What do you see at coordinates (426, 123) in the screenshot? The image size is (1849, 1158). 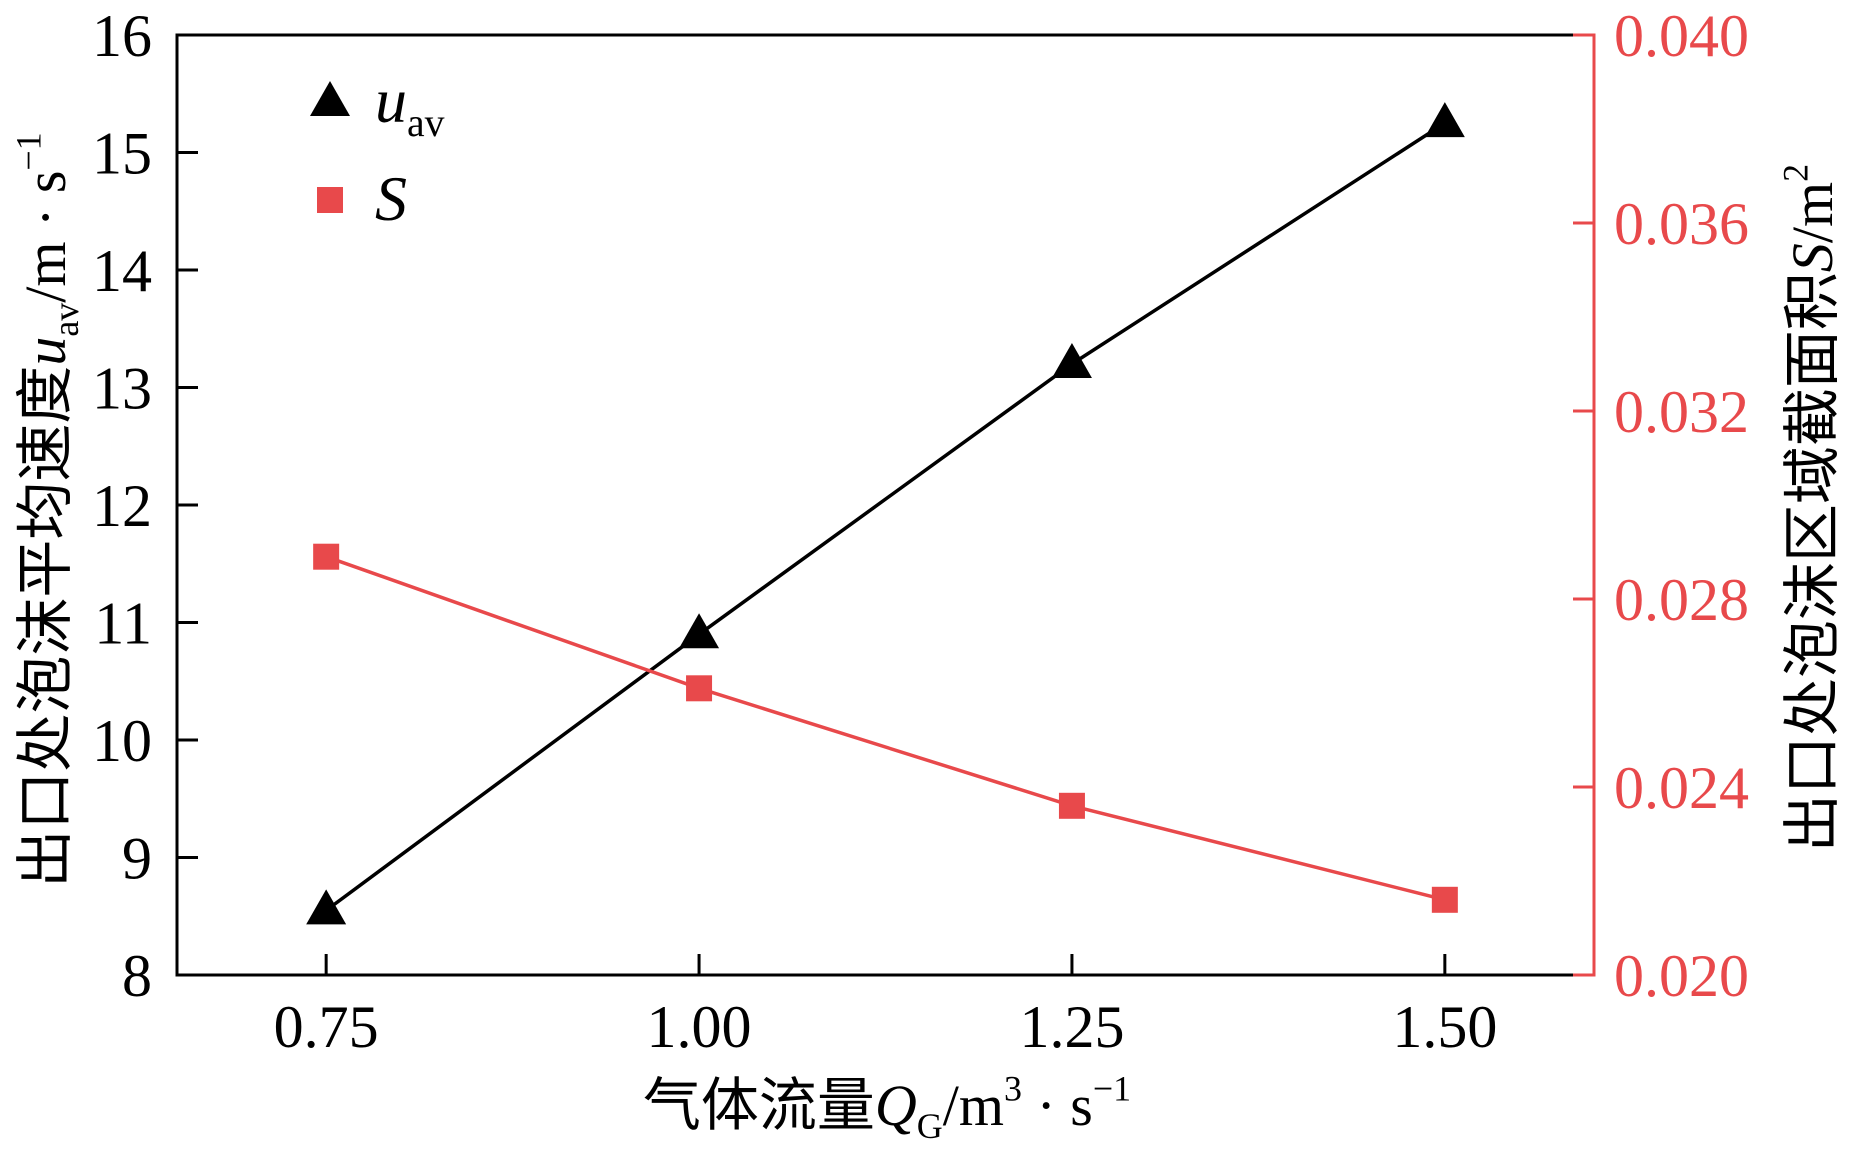 I see `legend-label-uav-part: av` at bounding box center [426, 123].